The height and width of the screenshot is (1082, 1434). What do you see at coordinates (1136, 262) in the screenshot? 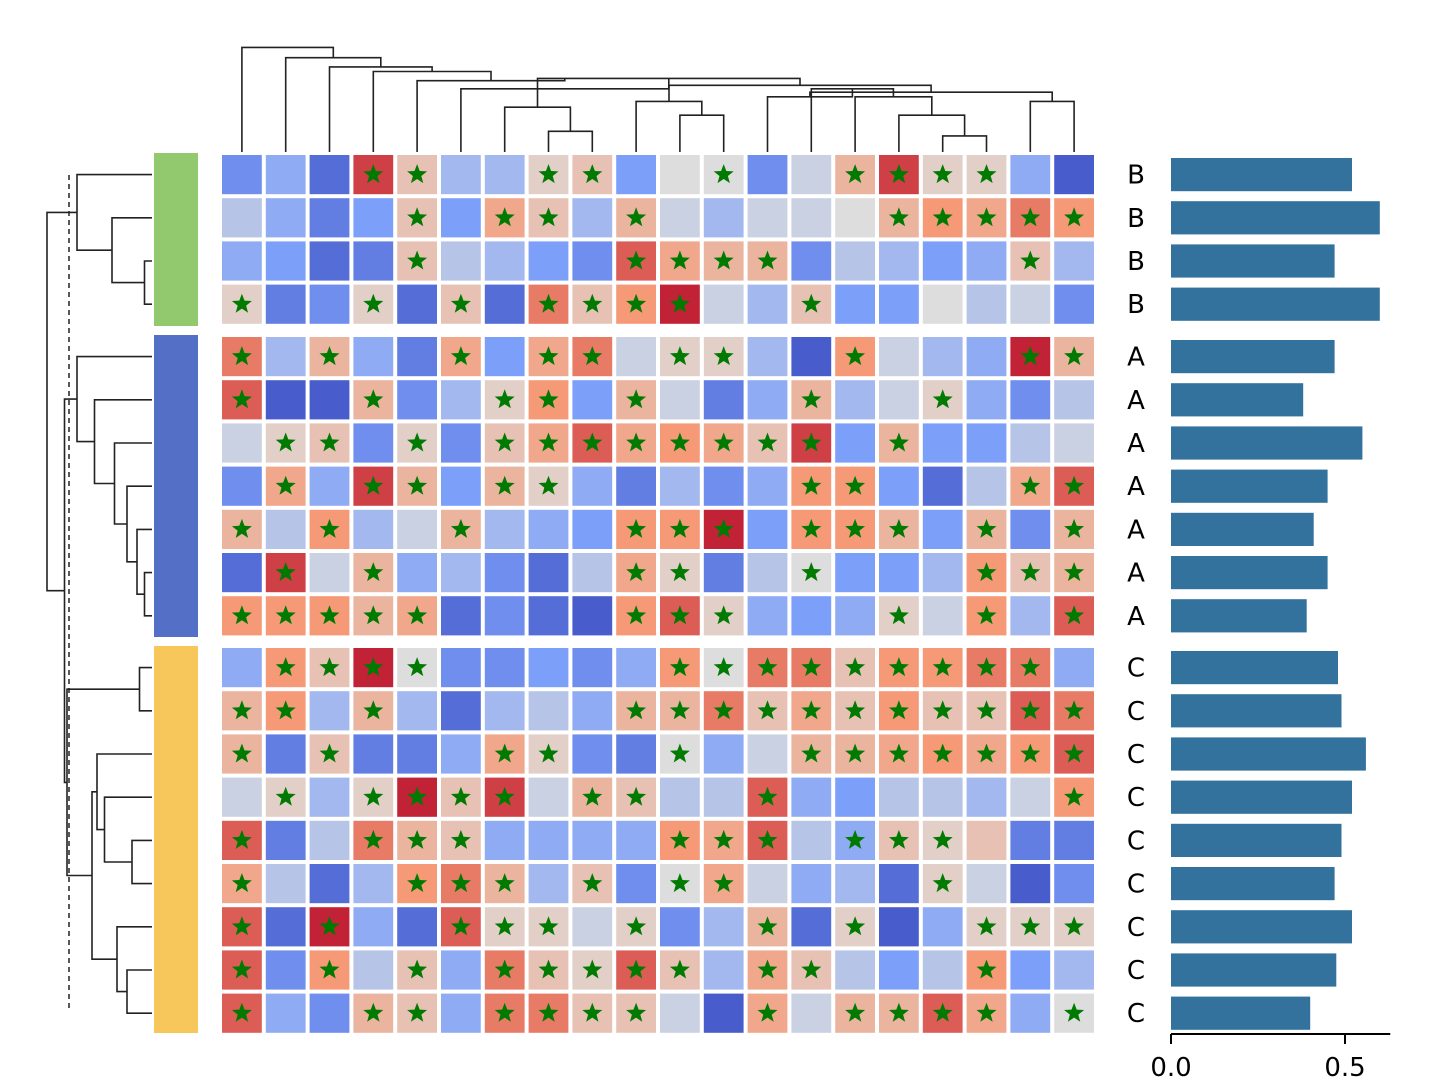
I see `row-label: B` at bounding box center [1136, 262].